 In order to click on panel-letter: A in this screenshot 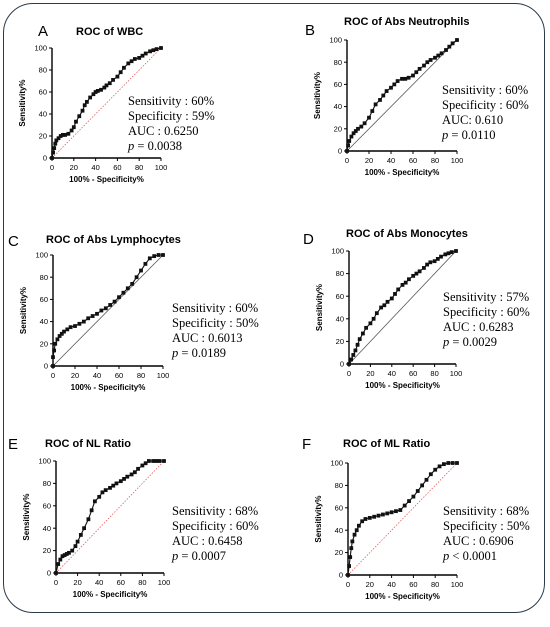, I will do `click(43, 31)`.